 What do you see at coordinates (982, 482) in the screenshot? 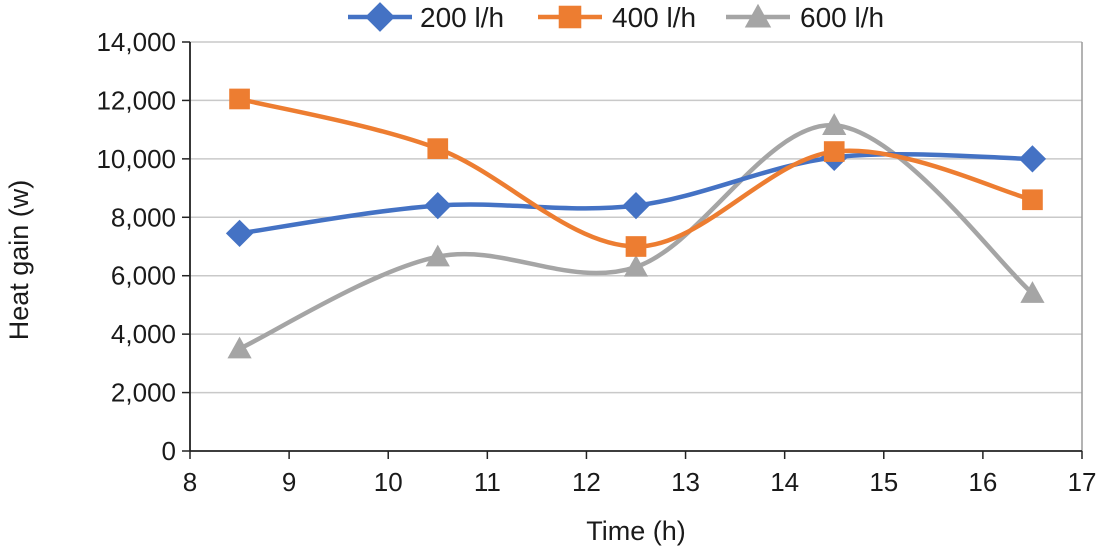
I see `x-tick-label: 16` at bounding box center [982, 482].